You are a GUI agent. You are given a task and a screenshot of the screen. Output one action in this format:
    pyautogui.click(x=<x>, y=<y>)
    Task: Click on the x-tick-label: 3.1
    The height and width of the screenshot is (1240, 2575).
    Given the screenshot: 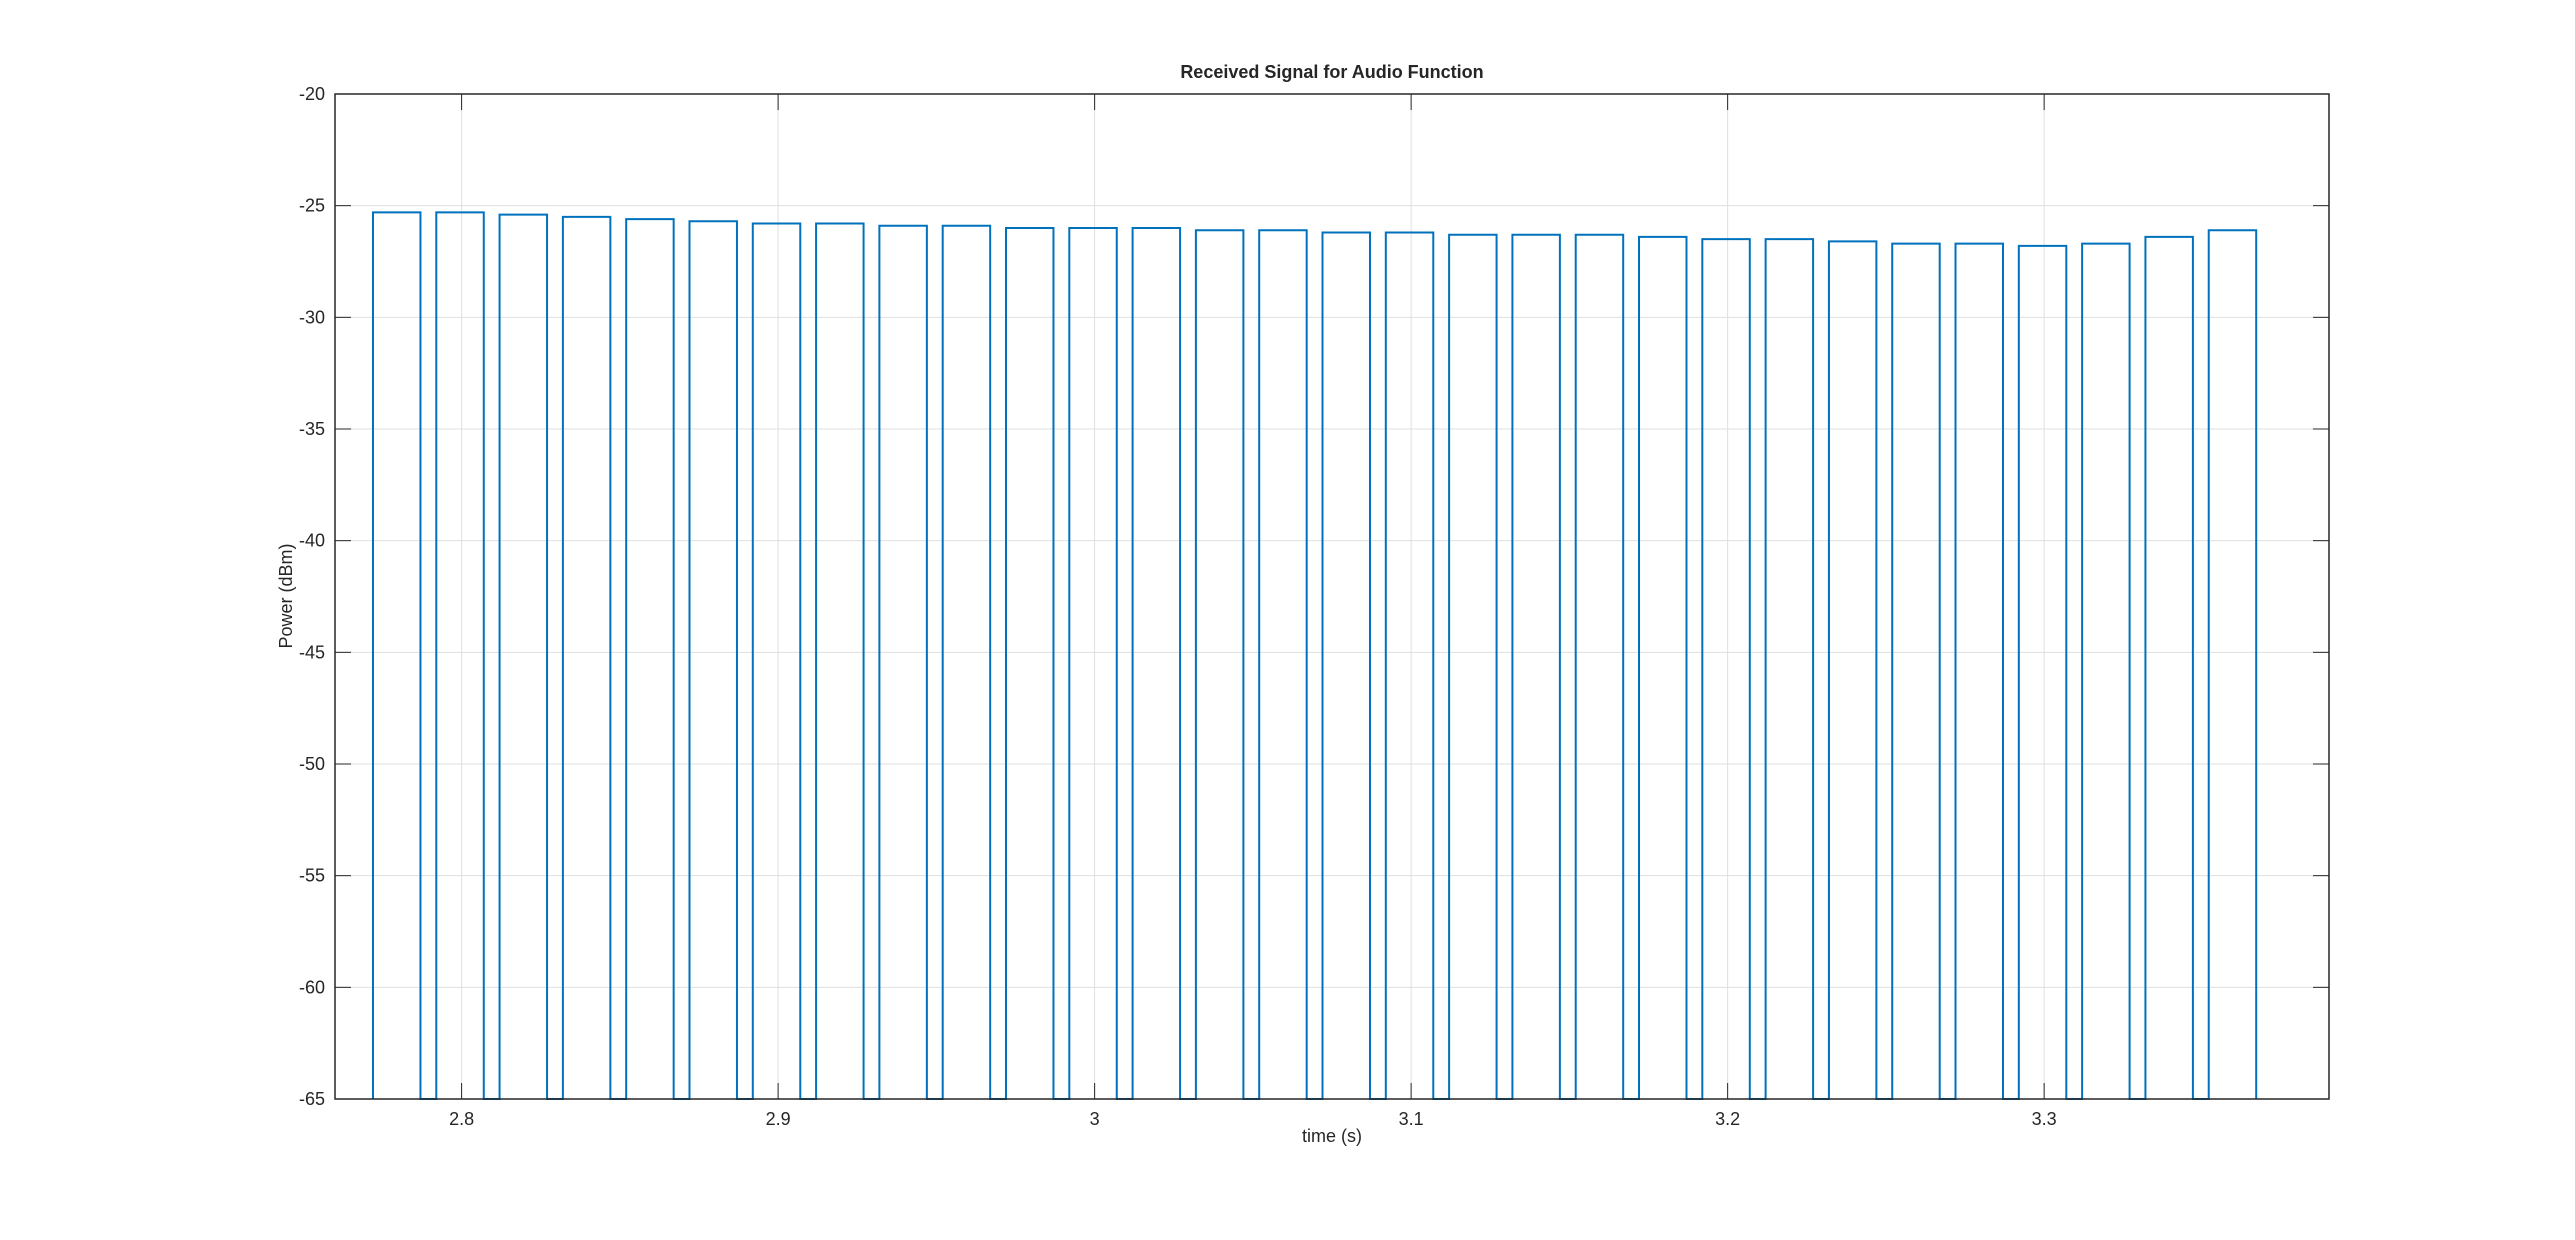 What is the action you would take?
    pyautogui.click(x=1411, y=1119)
    